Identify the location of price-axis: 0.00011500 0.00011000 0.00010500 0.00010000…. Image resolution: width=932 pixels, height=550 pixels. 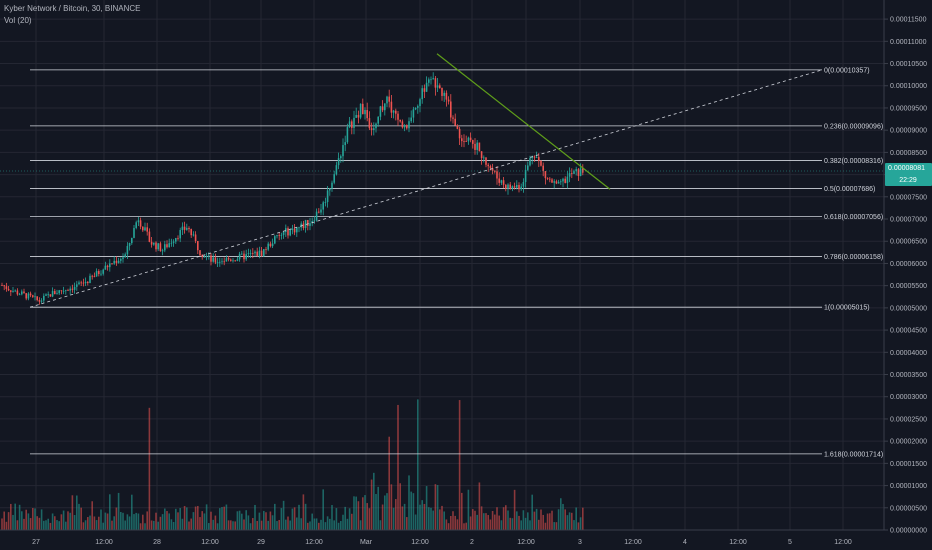
(905, 267).